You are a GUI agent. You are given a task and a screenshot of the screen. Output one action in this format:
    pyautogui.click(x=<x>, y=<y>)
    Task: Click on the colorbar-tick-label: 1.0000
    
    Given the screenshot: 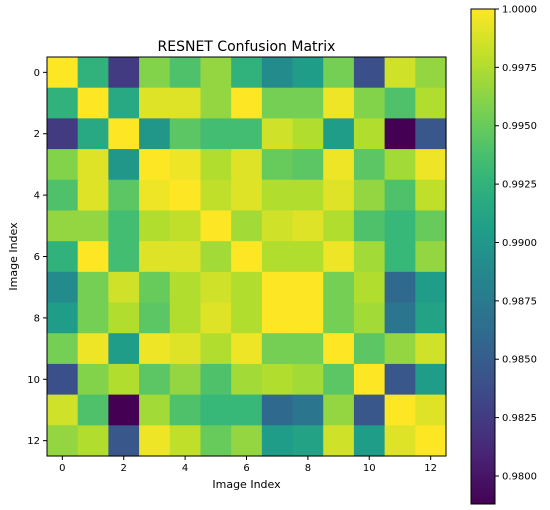 What is the action you would take?
    pyautogui.click(x=519, y=10)
    